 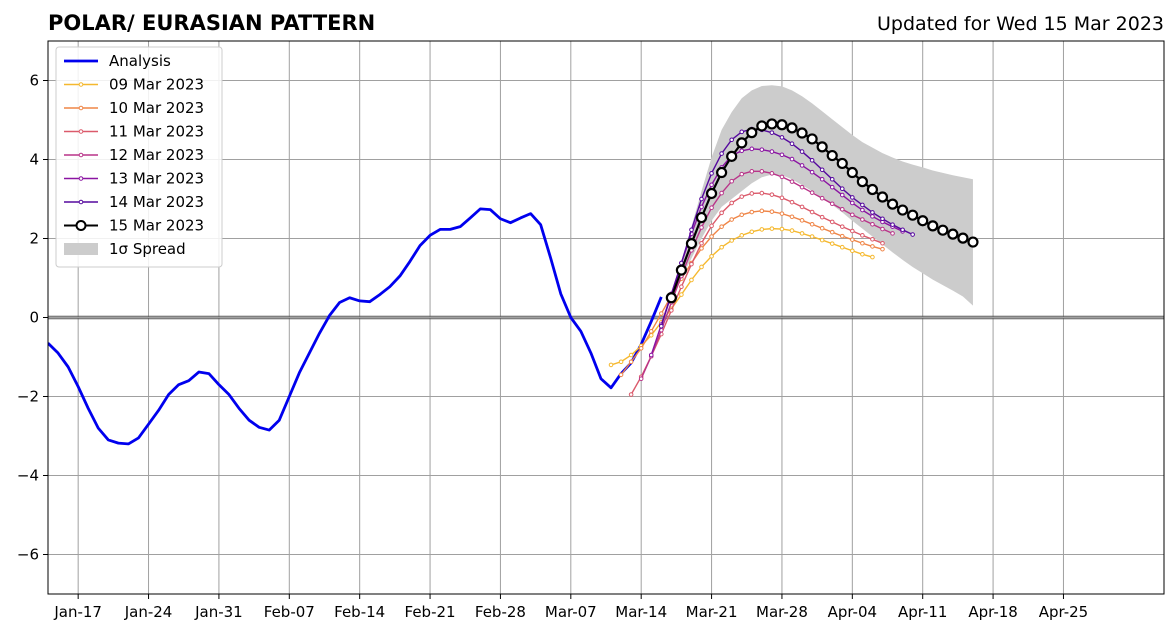 I want to click on y-tick-label: 6, so click(x=34, y=81).